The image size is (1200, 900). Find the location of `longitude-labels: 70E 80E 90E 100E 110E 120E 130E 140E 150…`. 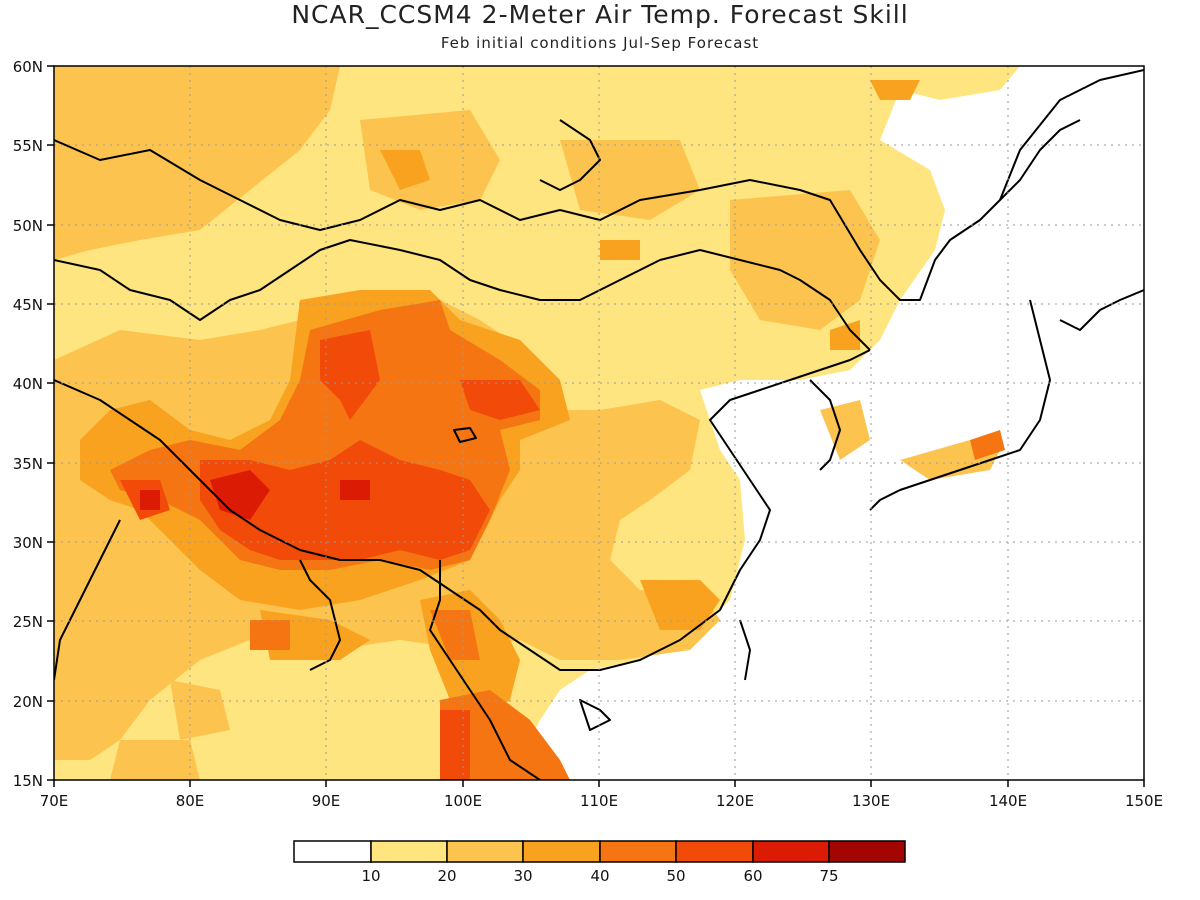

longitude-labels: 70E 80E 90E 100E 110E 120E 130E 140E 150… is located at coordinates (601, 801).